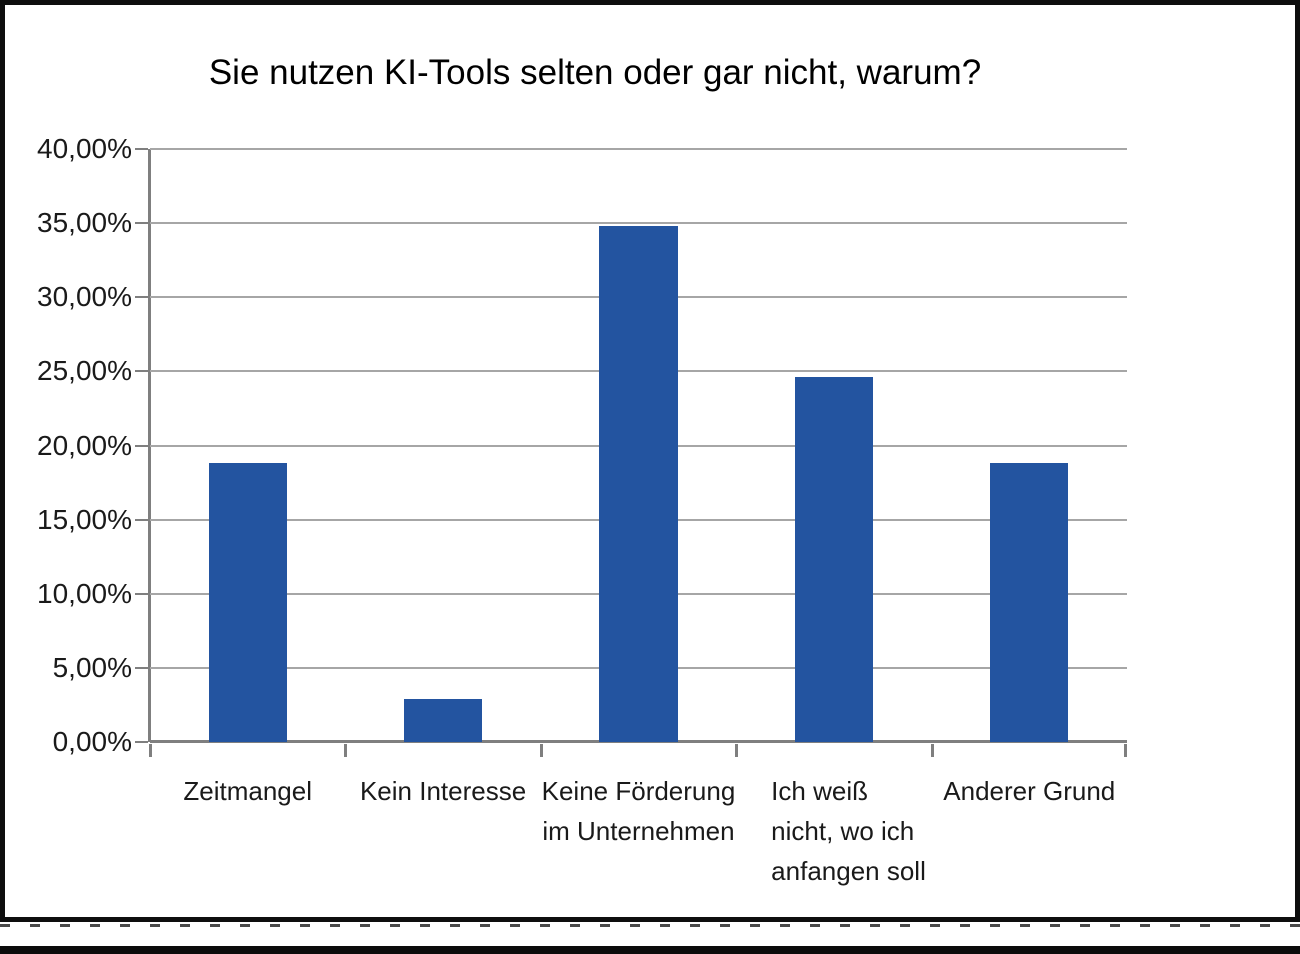  What do you see at coordinates (650, 950) in the screenshot?
I see `page-edge-bar` at bounding box center [650, 950].